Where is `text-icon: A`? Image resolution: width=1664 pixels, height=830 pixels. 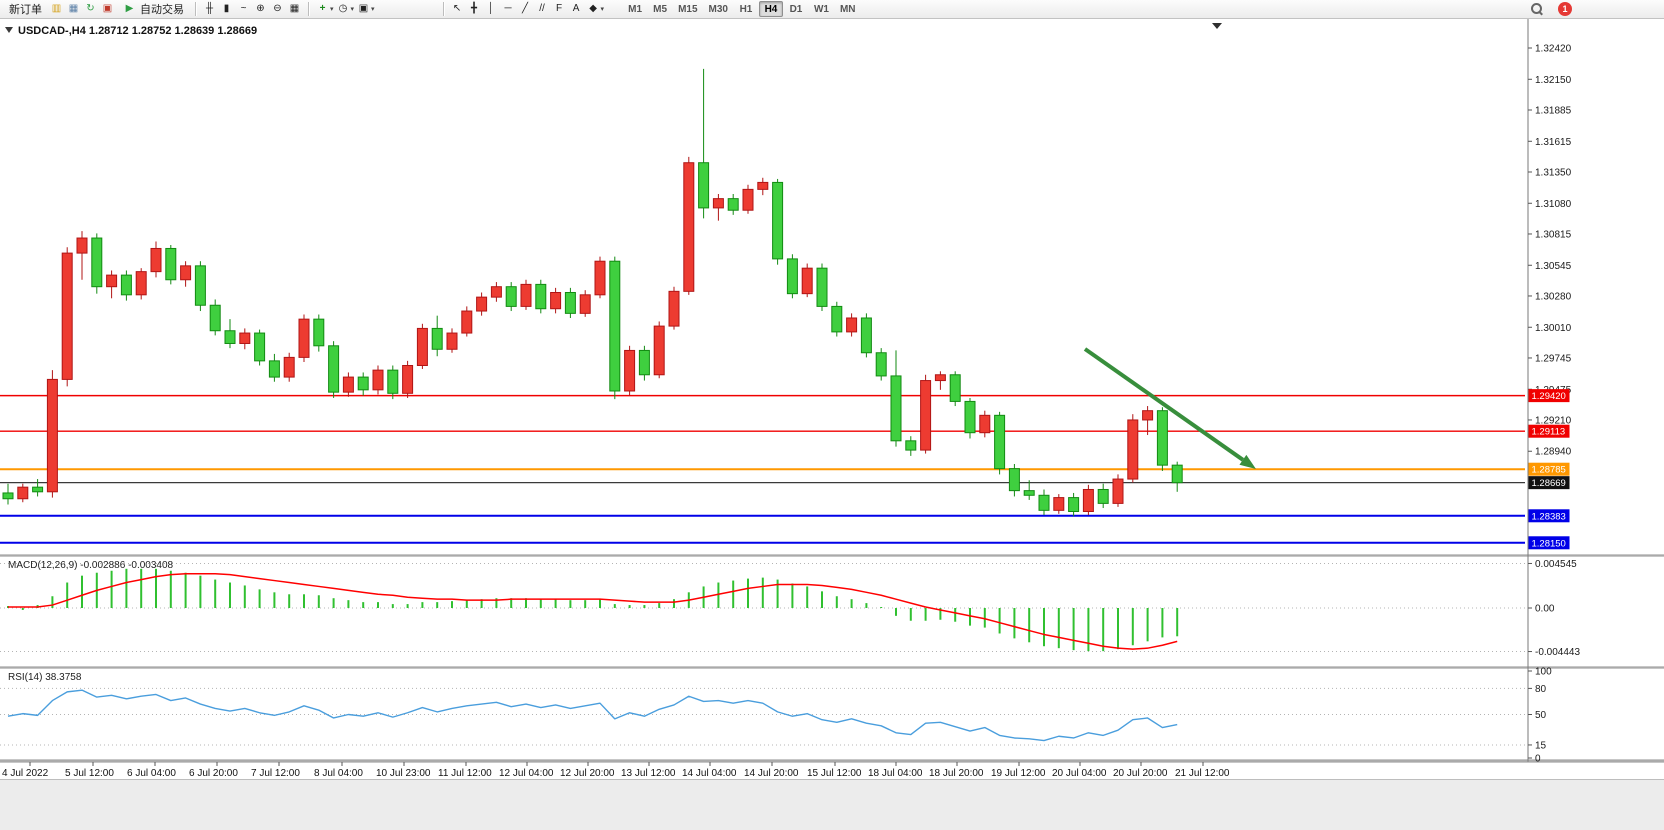
text-icon: A is located at coordinates (576, 8).